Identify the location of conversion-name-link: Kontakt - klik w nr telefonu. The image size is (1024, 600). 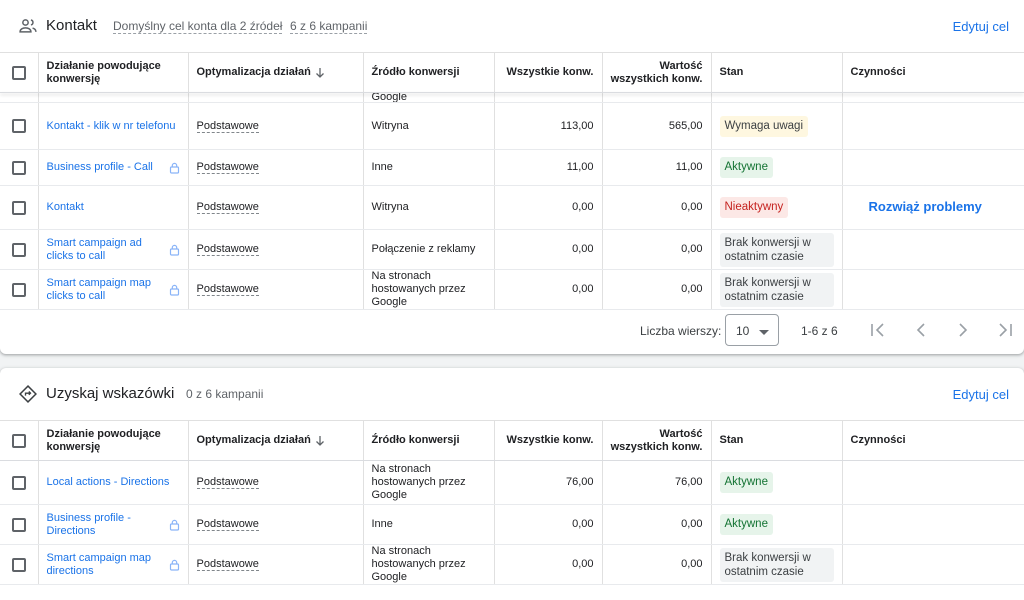
(111, 125).